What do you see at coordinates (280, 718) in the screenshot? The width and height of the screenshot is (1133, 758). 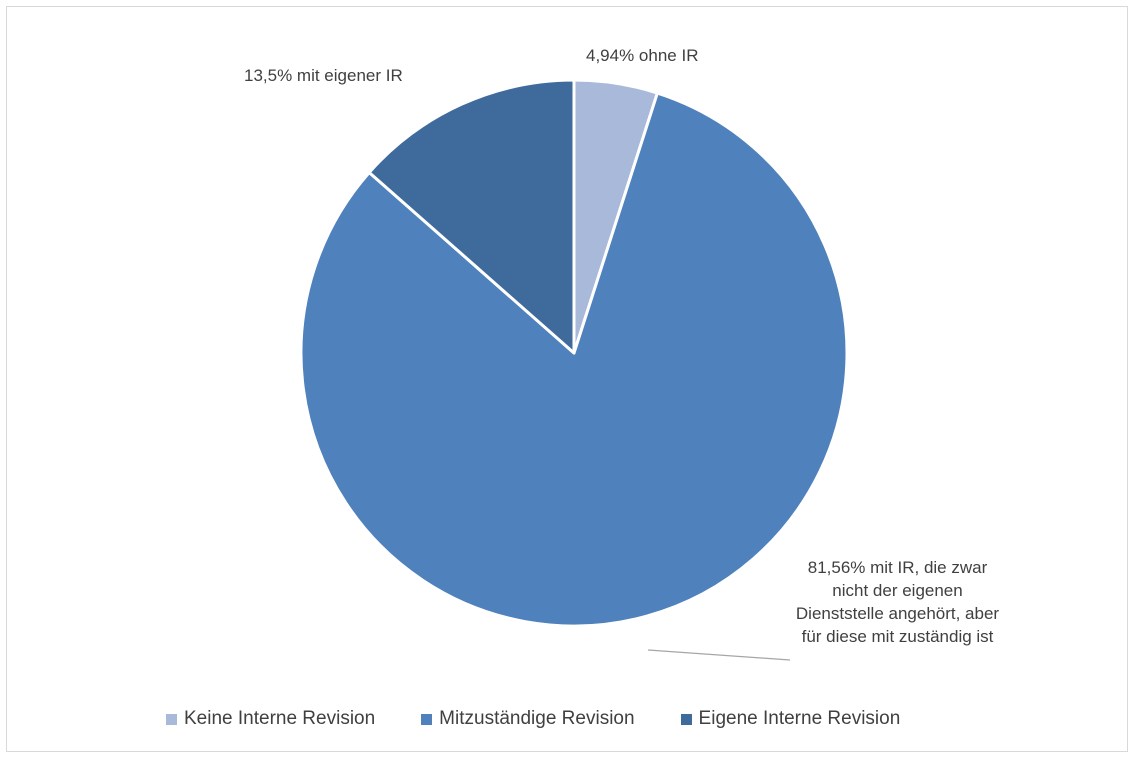 I see `legend-label-keine: Keine Interne Revision` at bounding box center [280, 718].